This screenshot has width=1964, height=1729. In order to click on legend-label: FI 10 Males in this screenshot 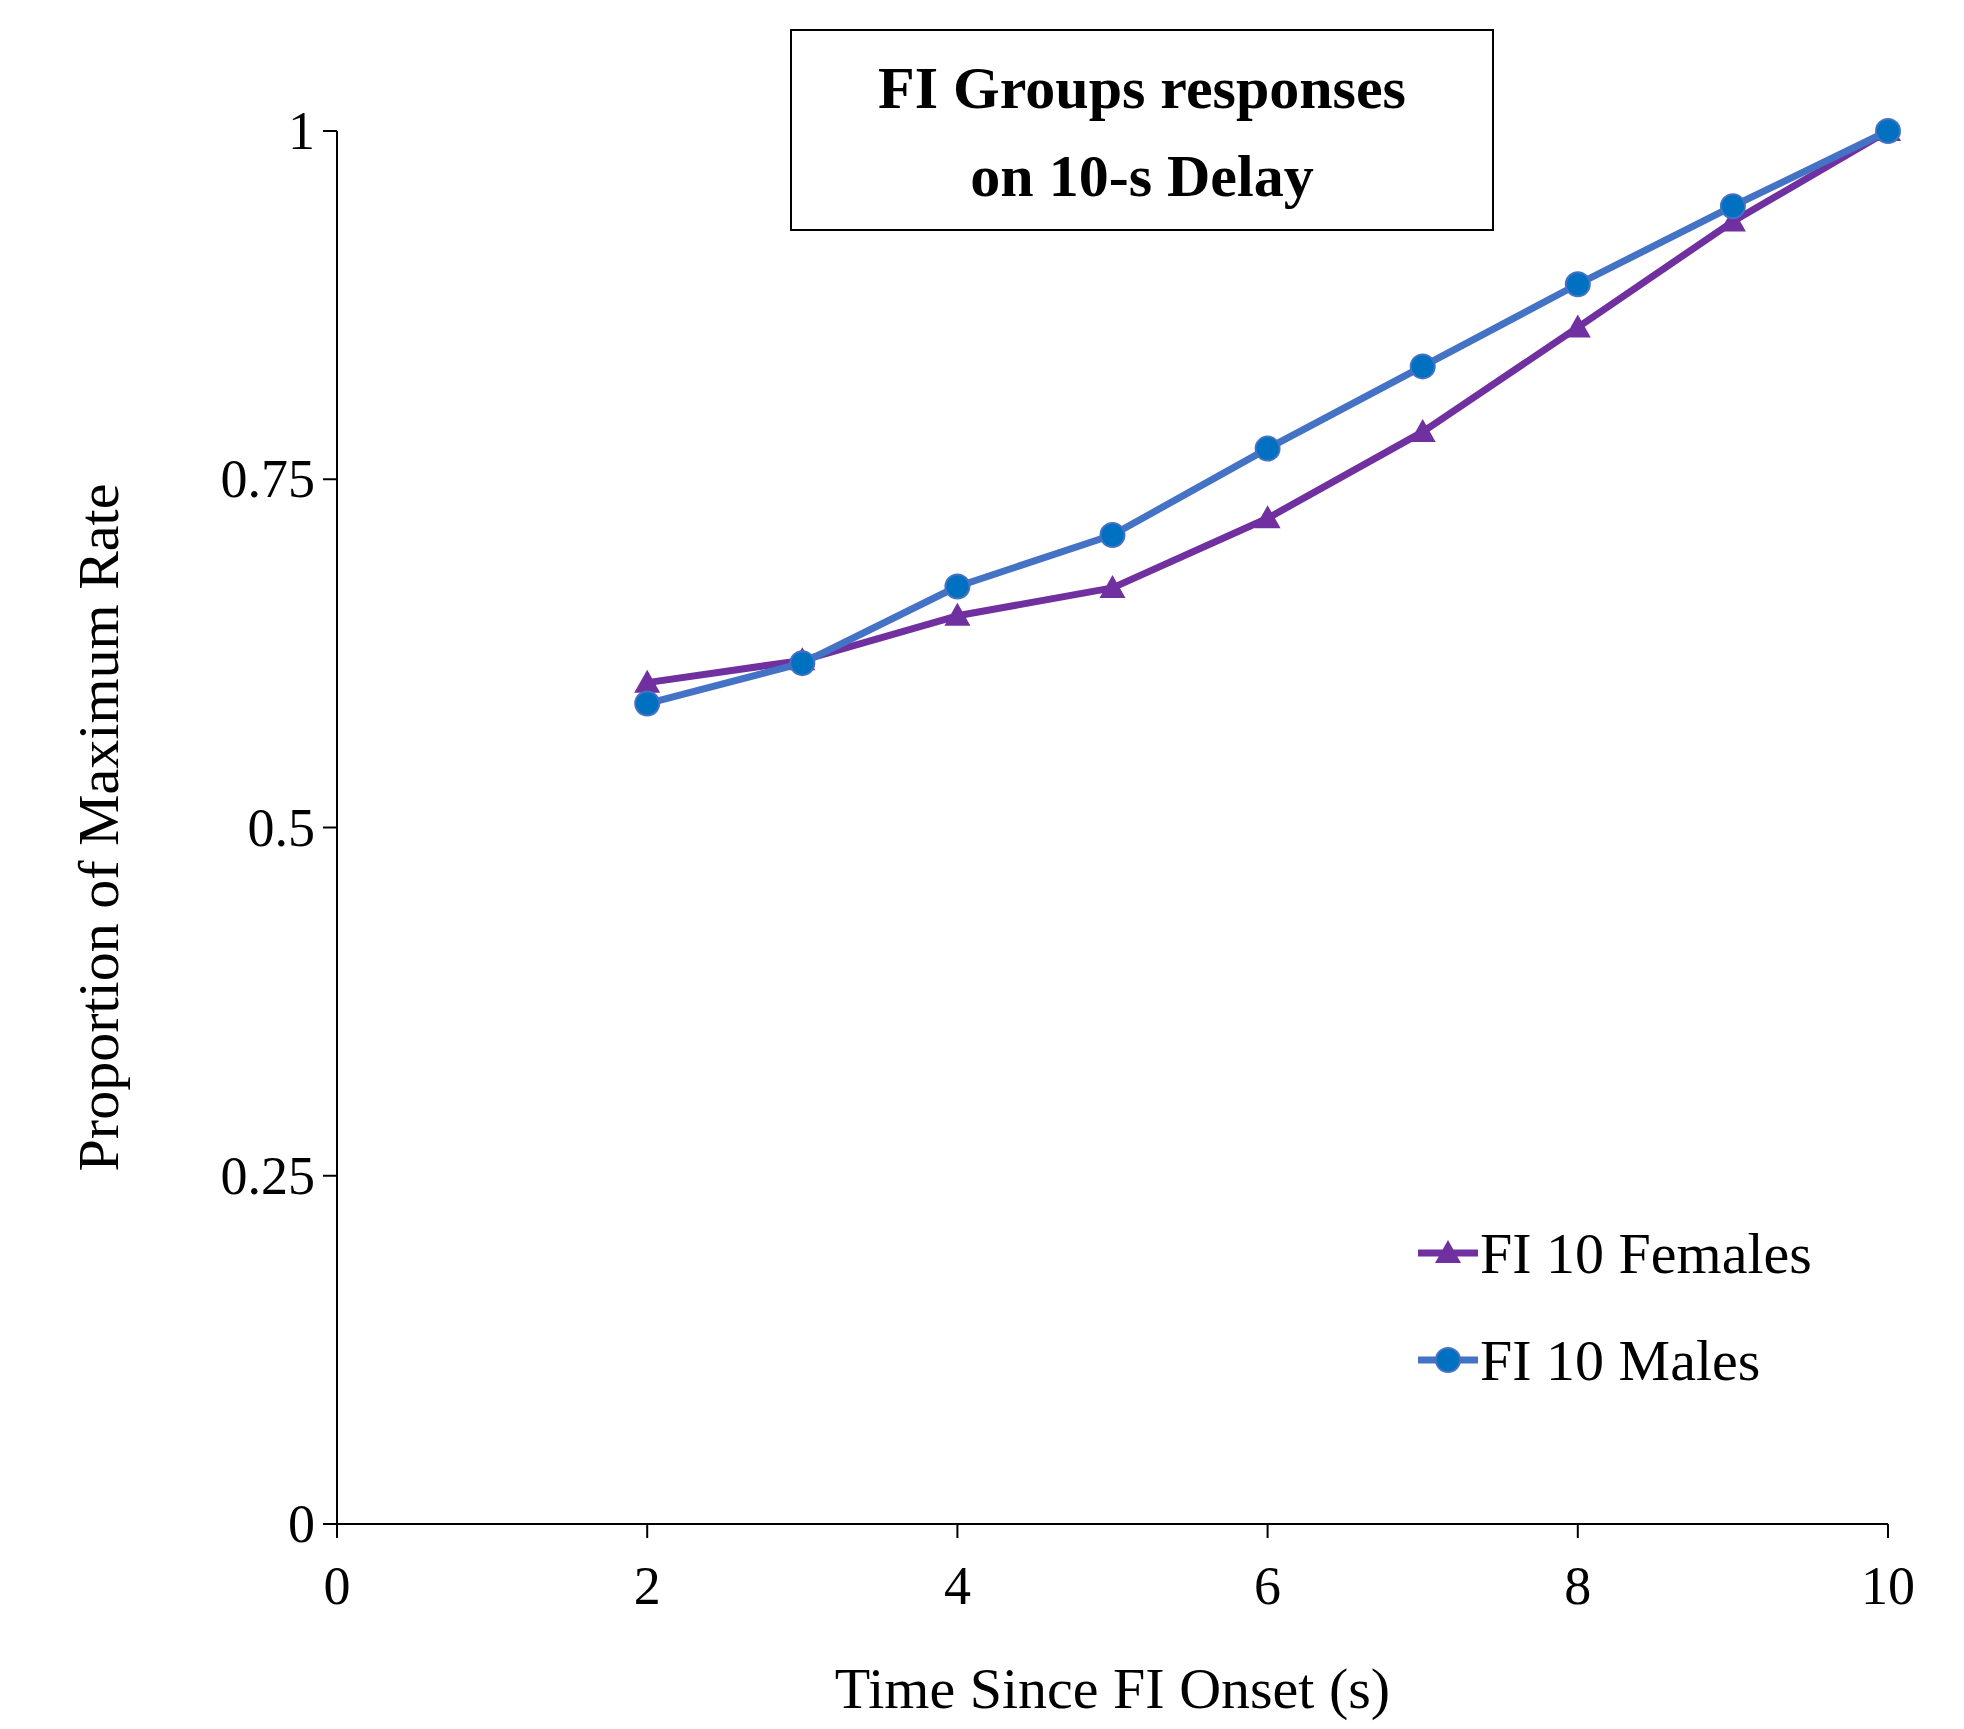, I will do `click(1620, 1360)`.